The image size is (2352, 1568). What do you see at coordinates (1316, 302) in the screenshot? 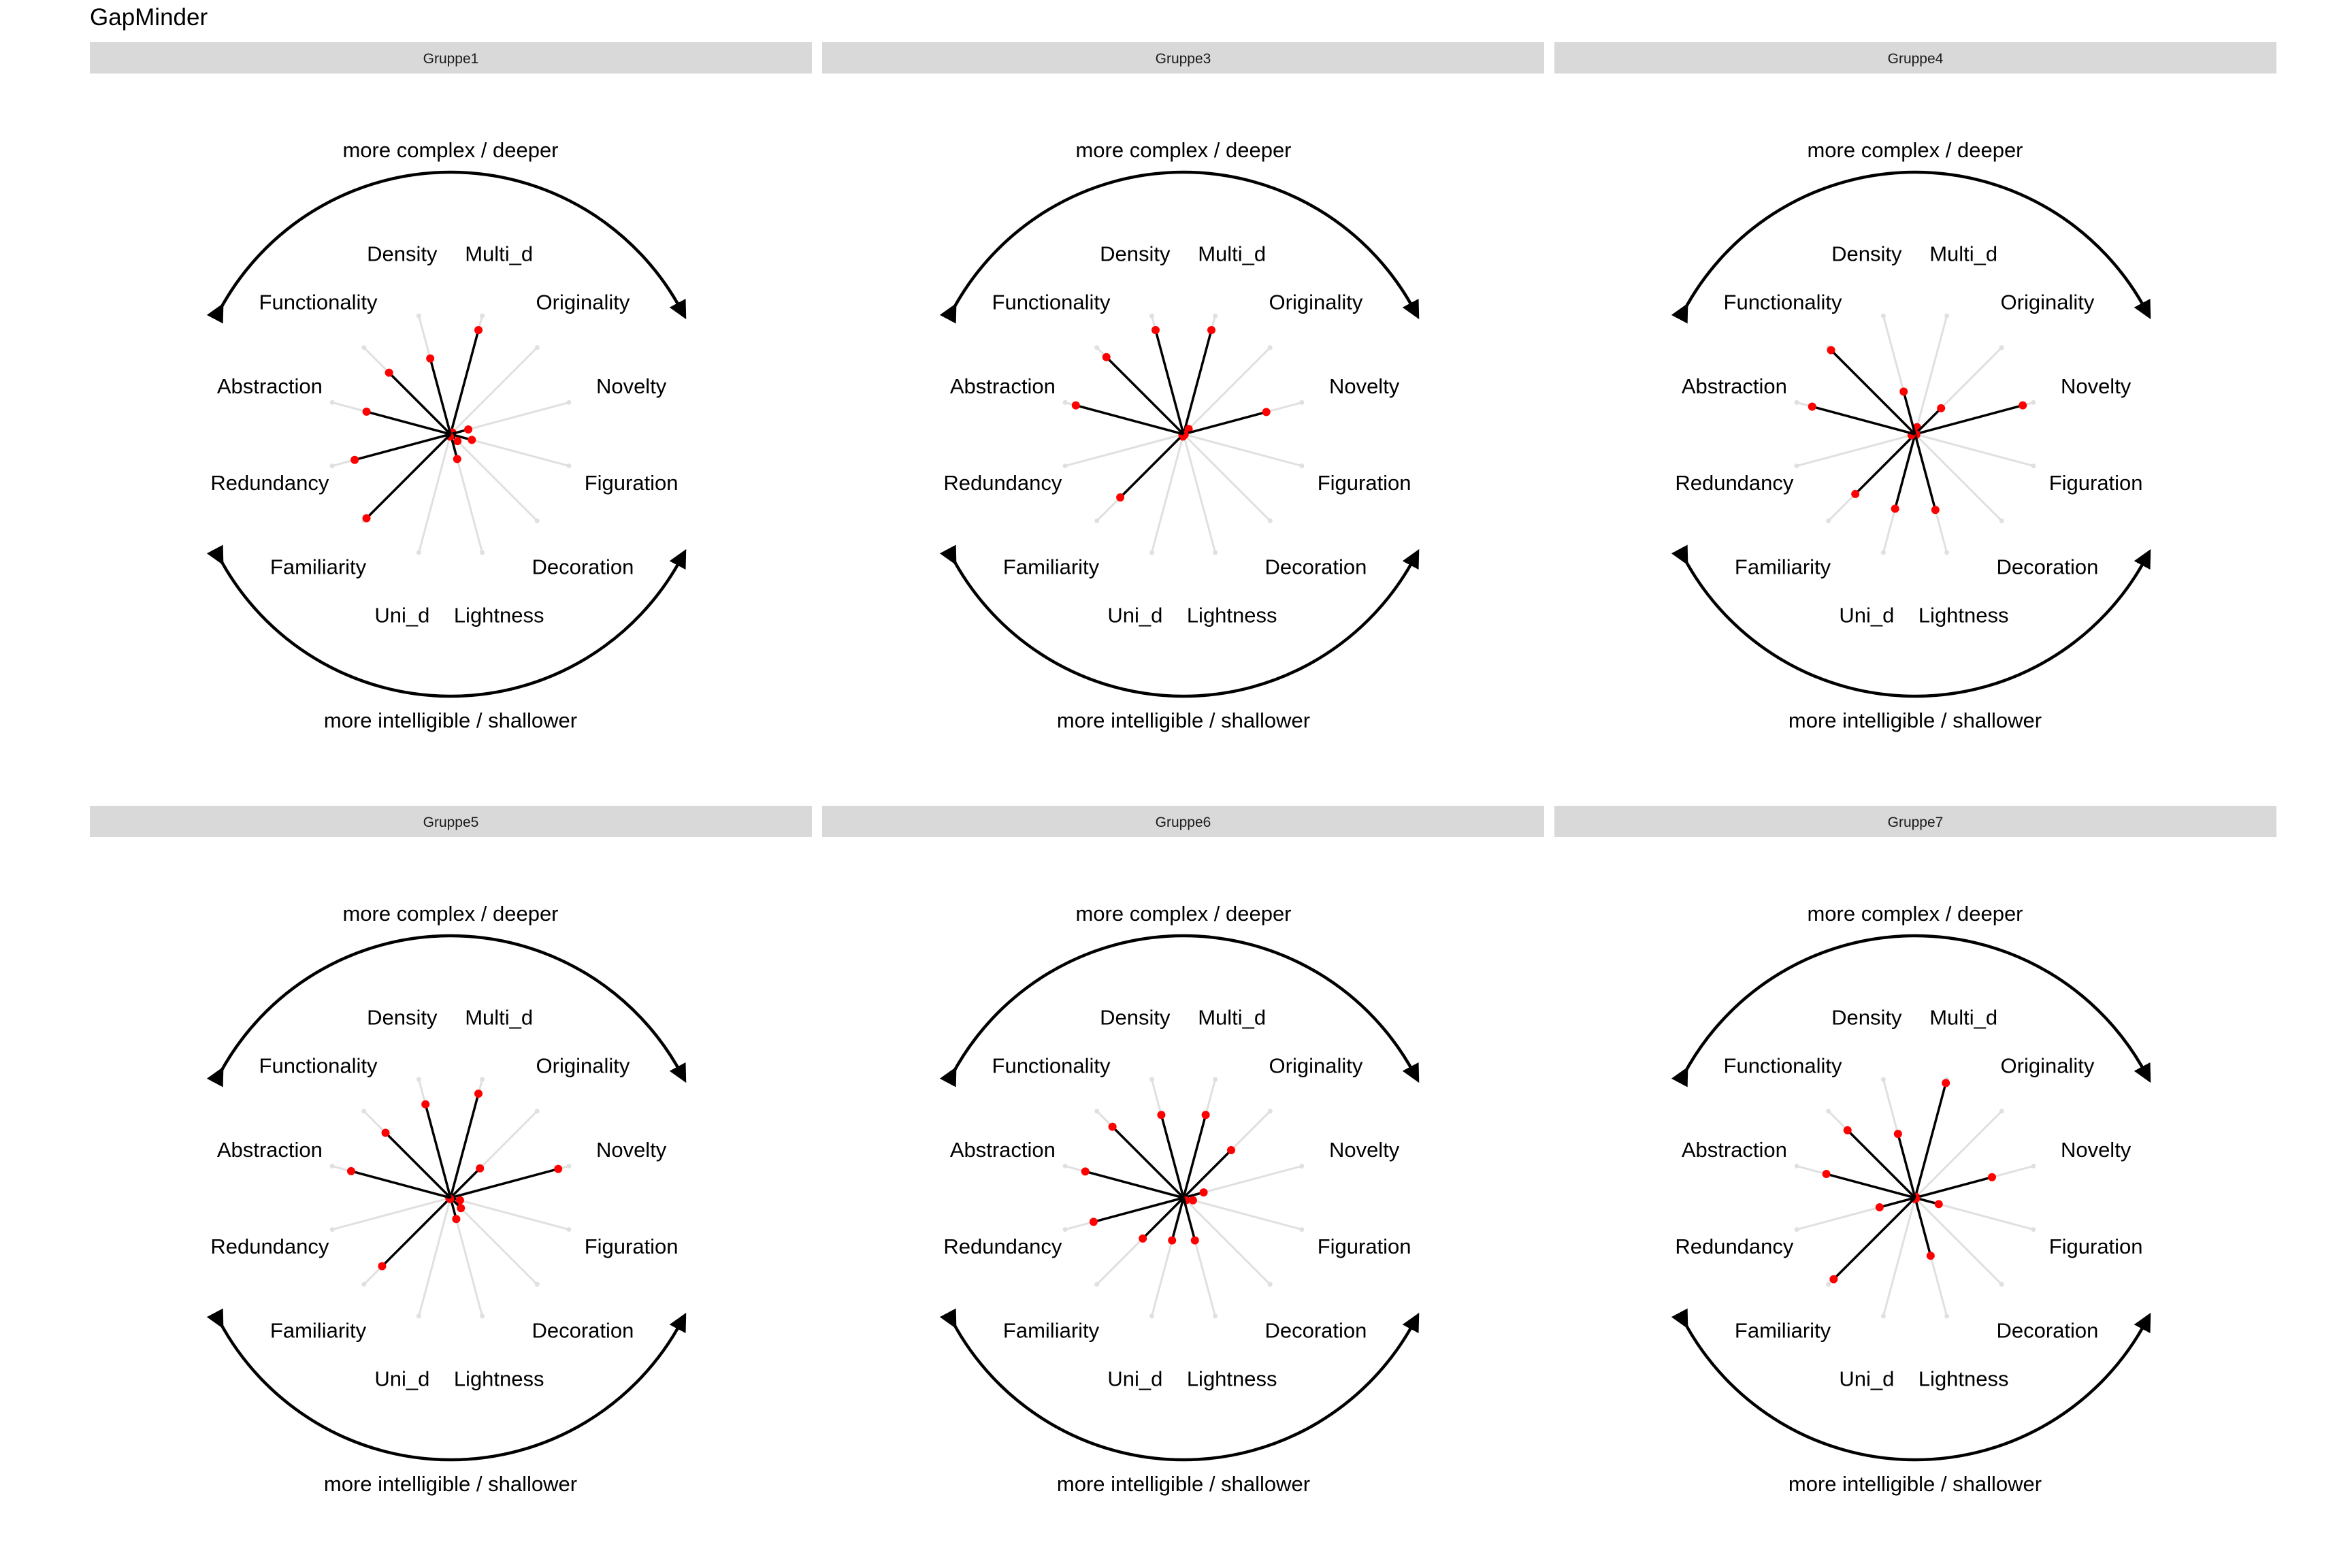
I see `axis-label-originality: Originality` at bounding box center [1316, 302].